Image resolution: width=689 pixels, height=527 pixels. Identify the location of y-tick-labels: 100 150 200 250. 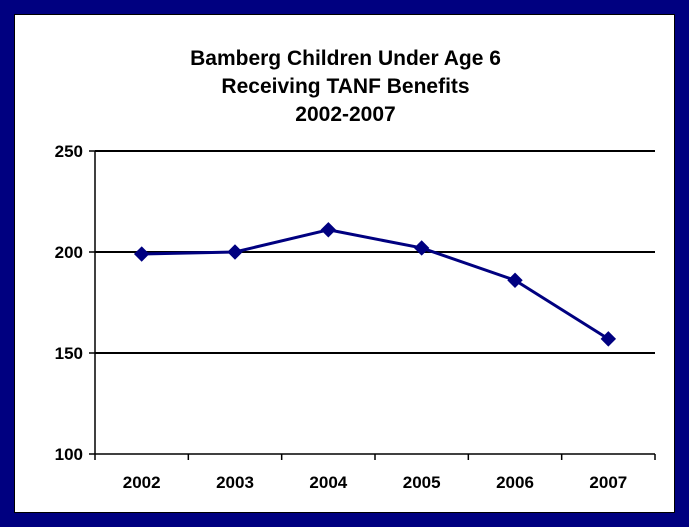
(69, 303).